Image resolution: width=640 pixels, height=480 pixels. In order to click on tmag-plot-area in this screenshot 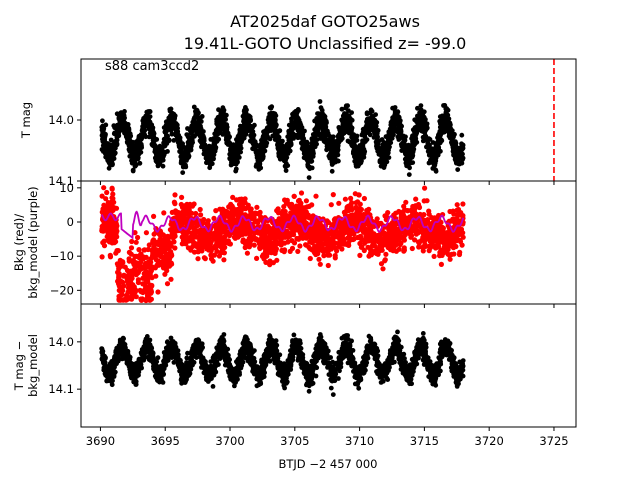, I will do `click(282, 140)`.